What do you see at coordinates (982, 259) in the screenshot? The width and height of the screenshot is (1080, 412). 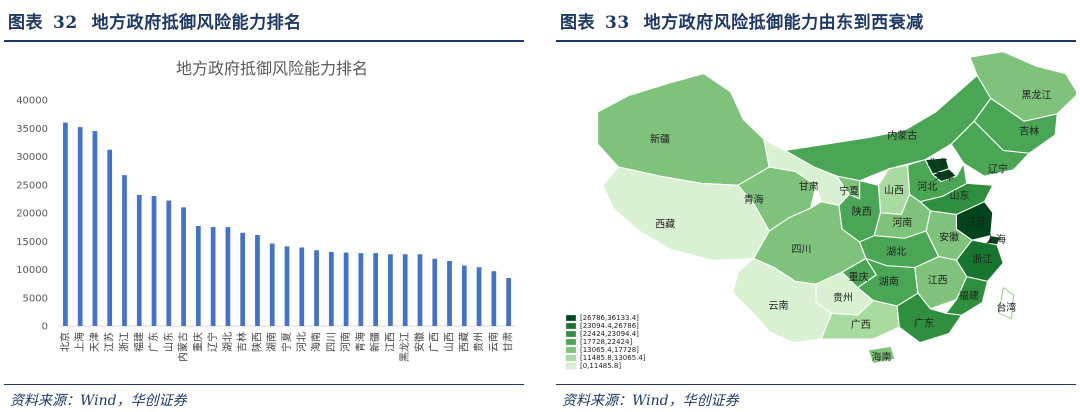 I see `province-label: 浙江` at bounding box center [982, 259].